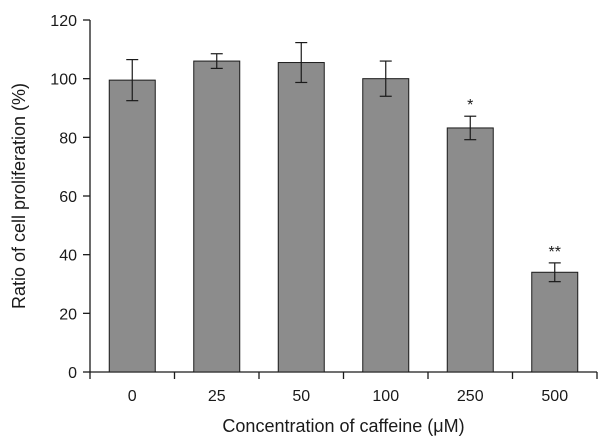 This screenshot has width=605, height=438. What do you see at coordinates (19, 196) in the screenshot?
I see `y-axis-title: Ratio of cell proliferation (%)` at bounding box center [19, 196].